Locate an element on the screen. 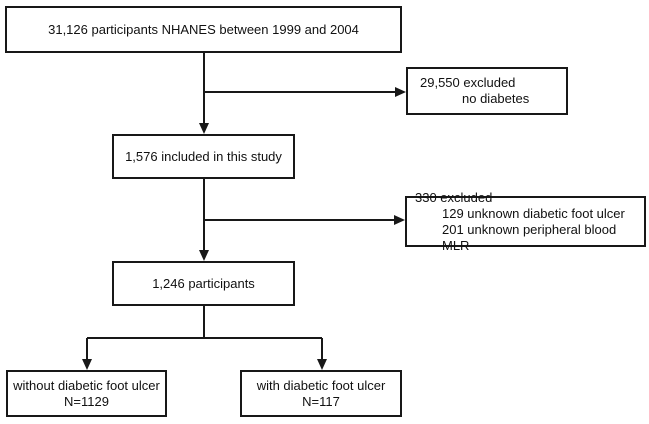  with-dfu-n-text: N=117 is located at coordinates (321, 401).